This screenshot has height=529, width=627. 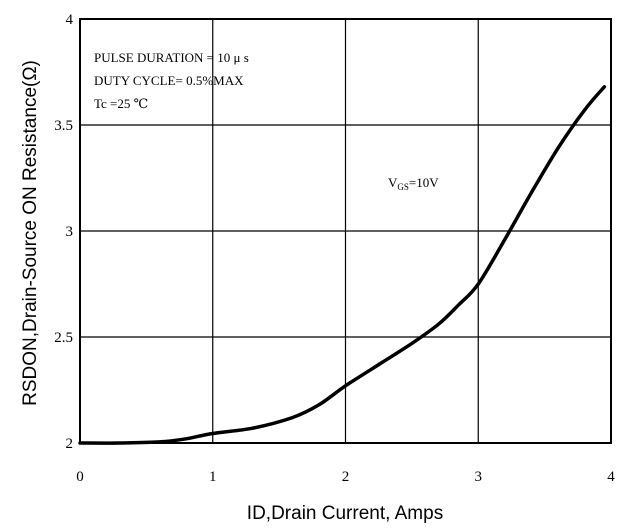 I want to click on x-tick-label: 0, so click(x=80, y=477).